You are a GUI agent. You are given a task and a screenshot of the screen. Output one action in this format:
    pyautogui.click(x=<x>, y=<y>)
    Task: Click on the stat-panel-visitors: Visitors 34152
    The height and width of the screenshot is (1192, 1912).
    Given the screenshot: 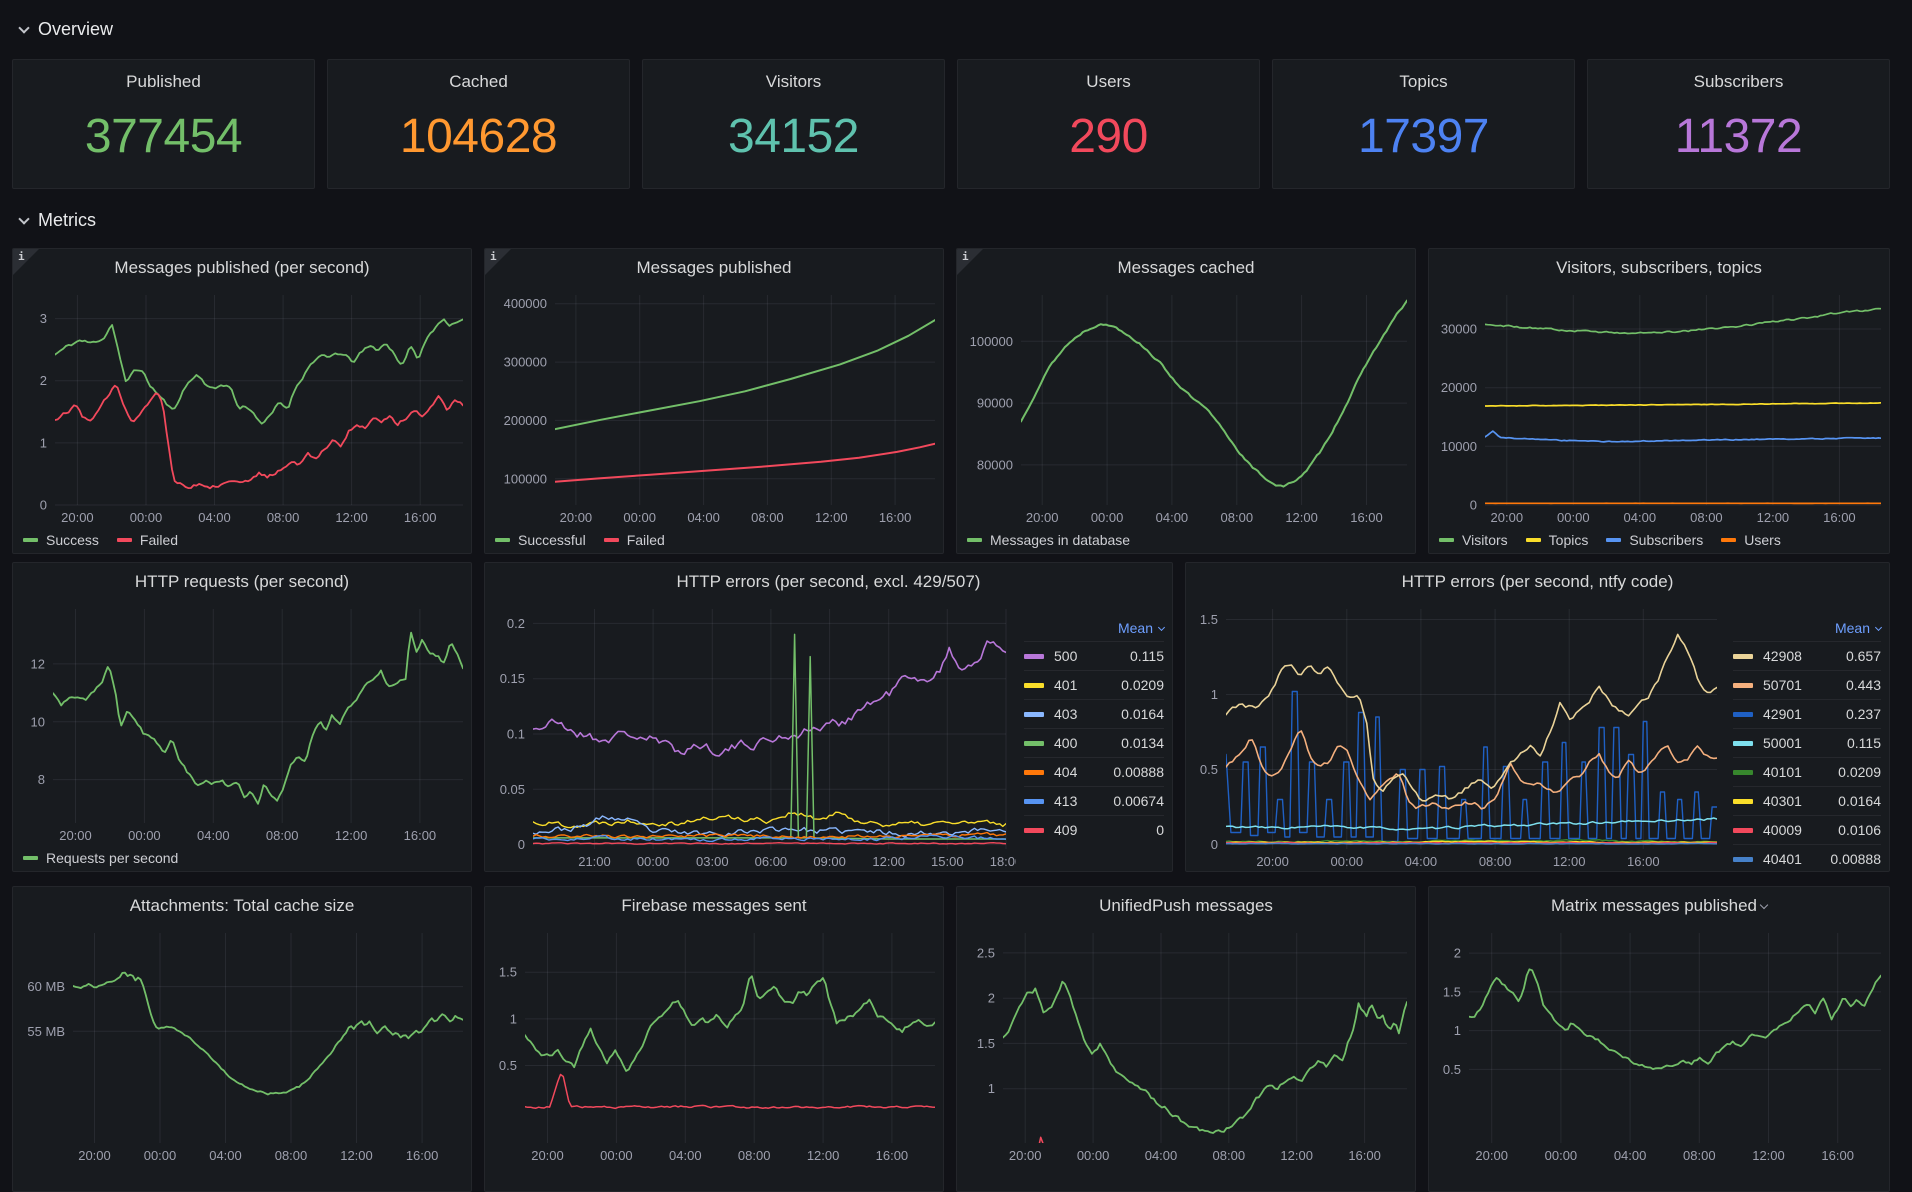 What is the action you would take?
    pyautogui.click(x=793, y=124)
    